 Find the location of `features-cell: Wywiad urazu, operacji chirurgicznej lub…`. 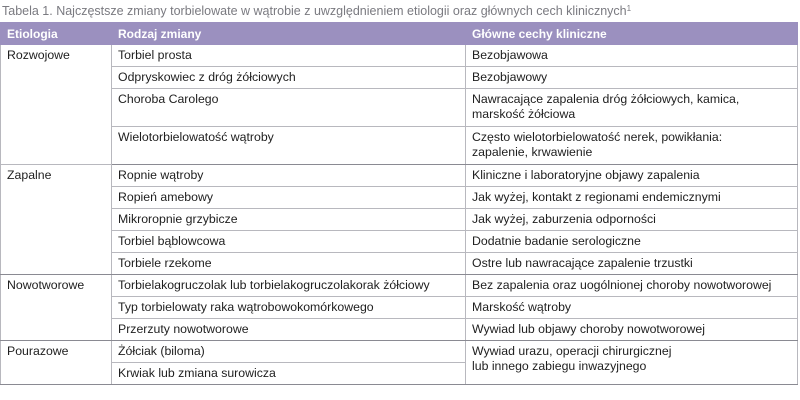

features-cell: Wywiad urazu, operacji chirurgicznej lub… is located at coordinates (631, 362).